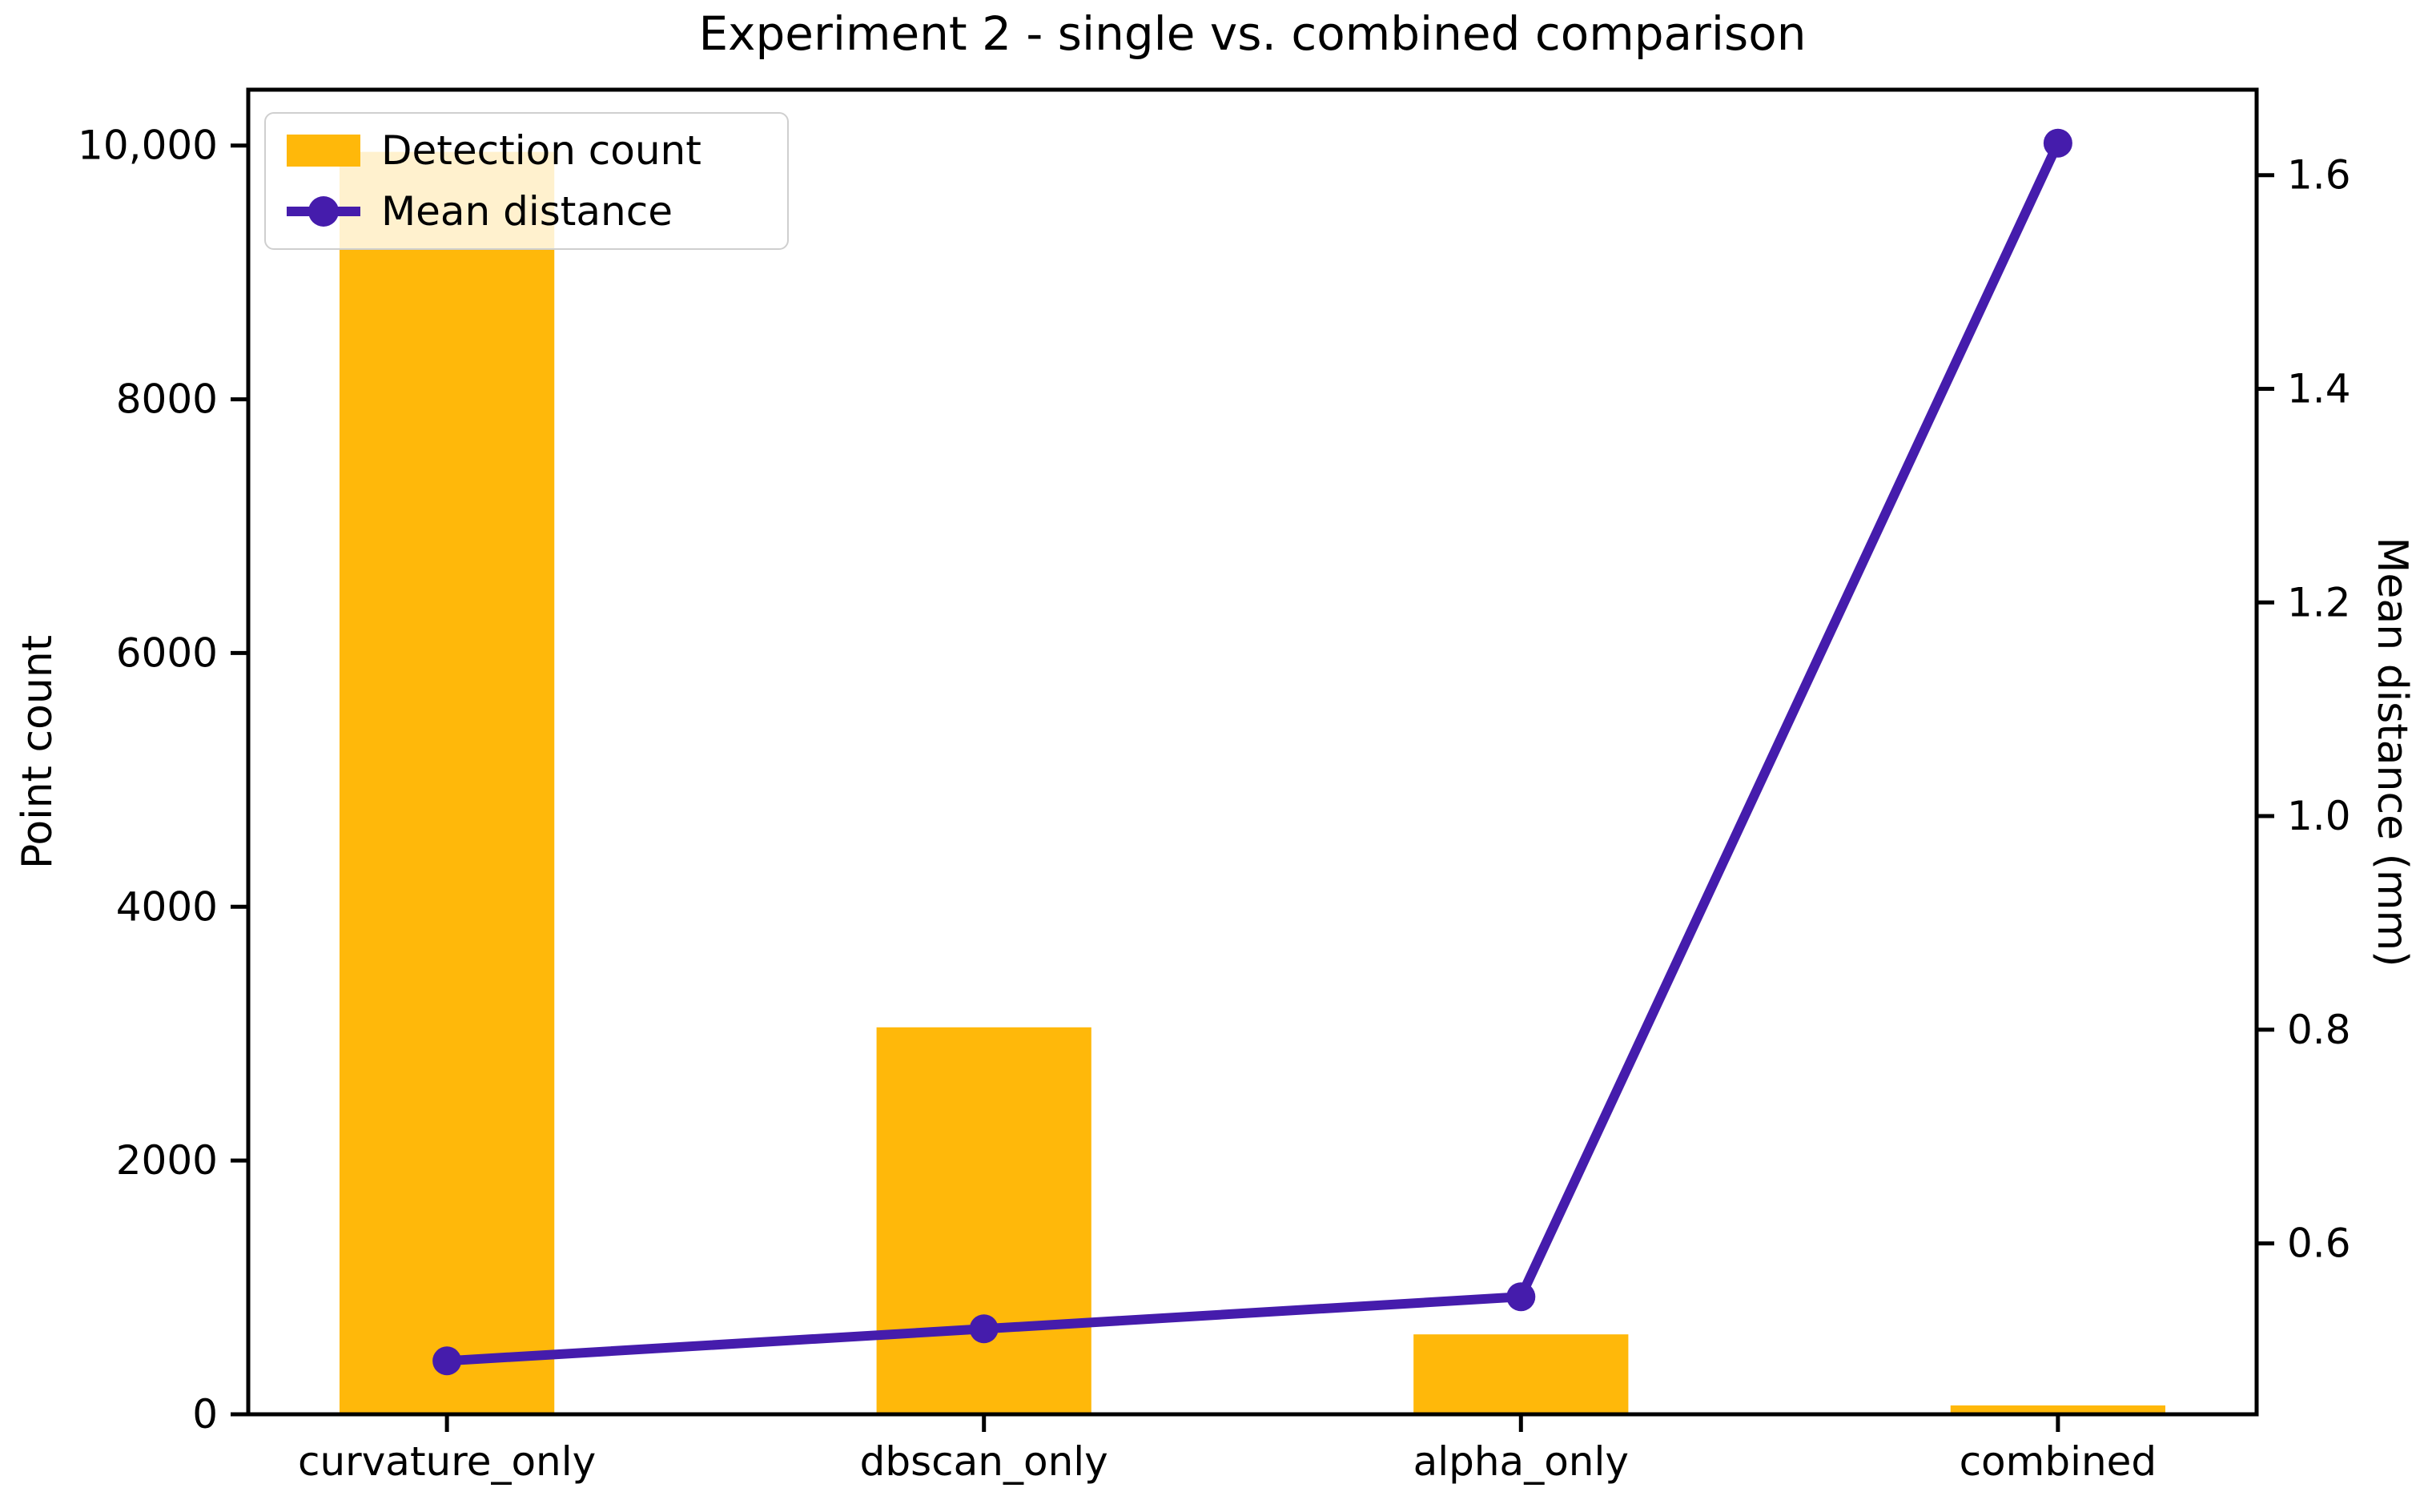 The width and height of the screenshot is (2432, 1512). Describe the element at coordinates (167, 652) in the screenshot. I see `y-tick-label-left: 6000` at that location.